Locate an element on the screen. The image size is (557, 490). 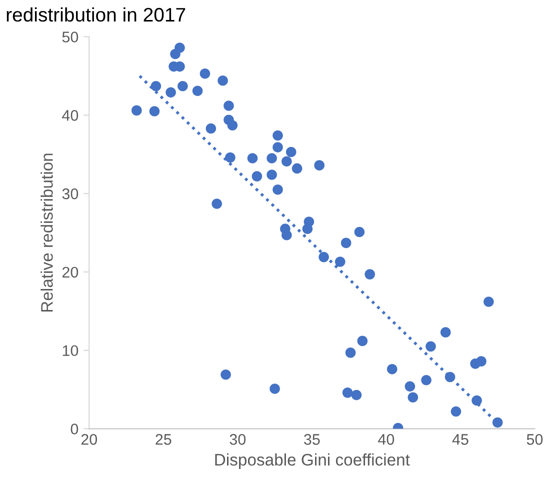
y-tick-label: 40 is located at coordinates (70, 115).